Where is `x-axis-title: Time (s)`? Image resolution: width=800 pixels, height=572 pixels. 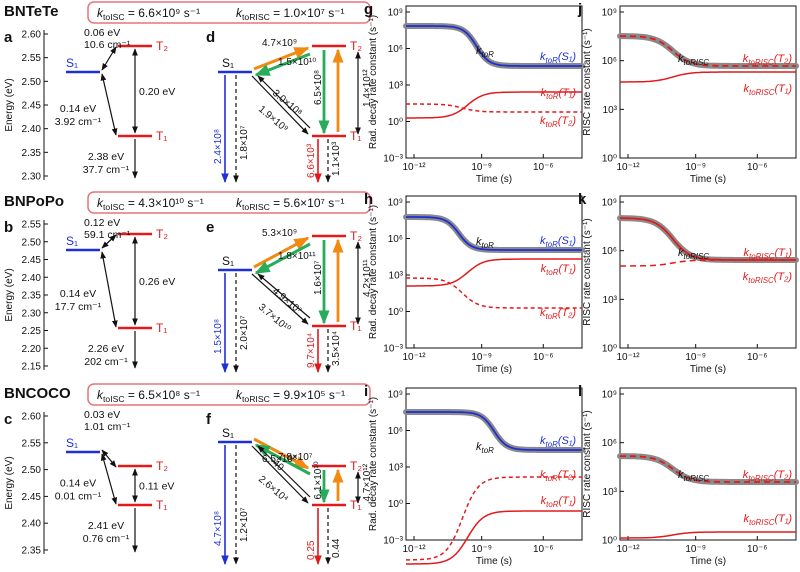
x-axis-title: Time (s) is located at coordinates (494, 561).